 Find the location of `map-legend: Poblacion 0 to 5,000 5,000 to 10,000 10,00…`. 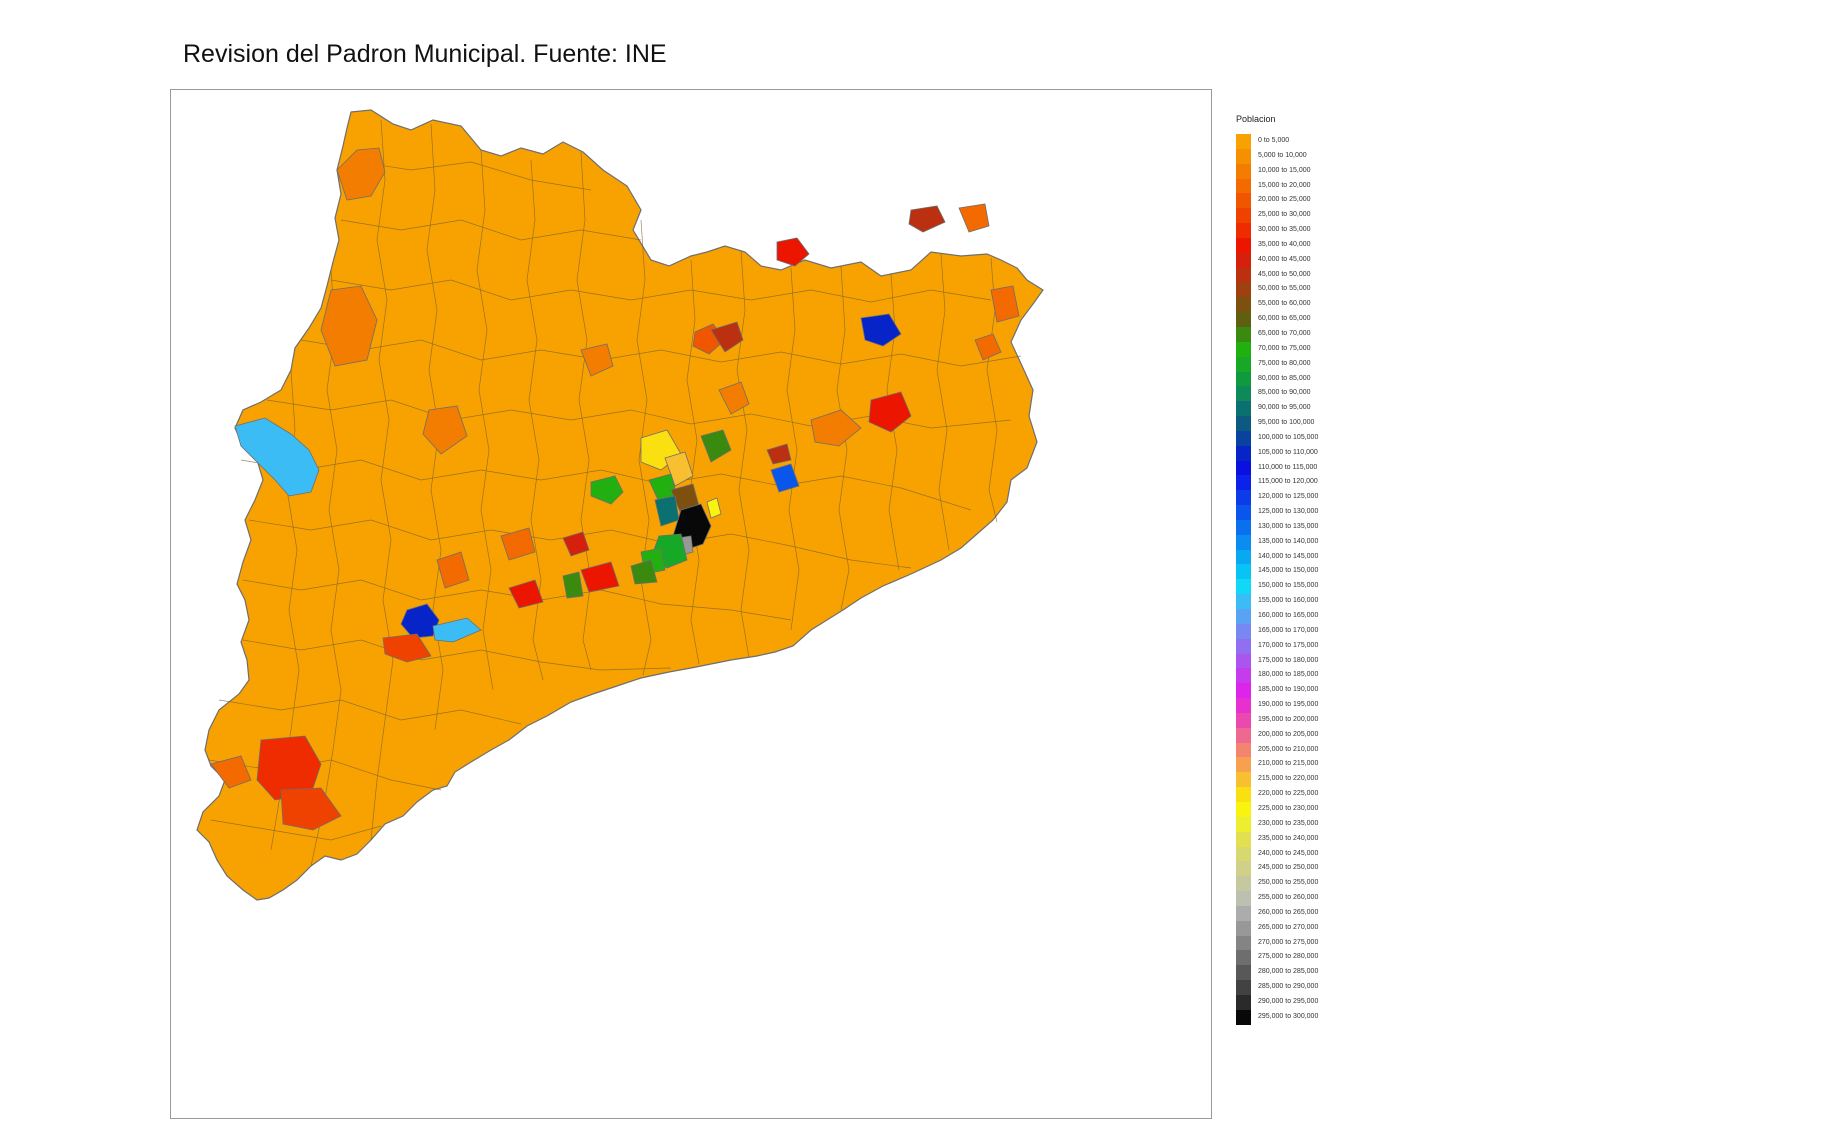

map-legend: Poblacion 0 to 5,000 5,000 to 10,000 10,00… is located at coordinates (1301, 569).